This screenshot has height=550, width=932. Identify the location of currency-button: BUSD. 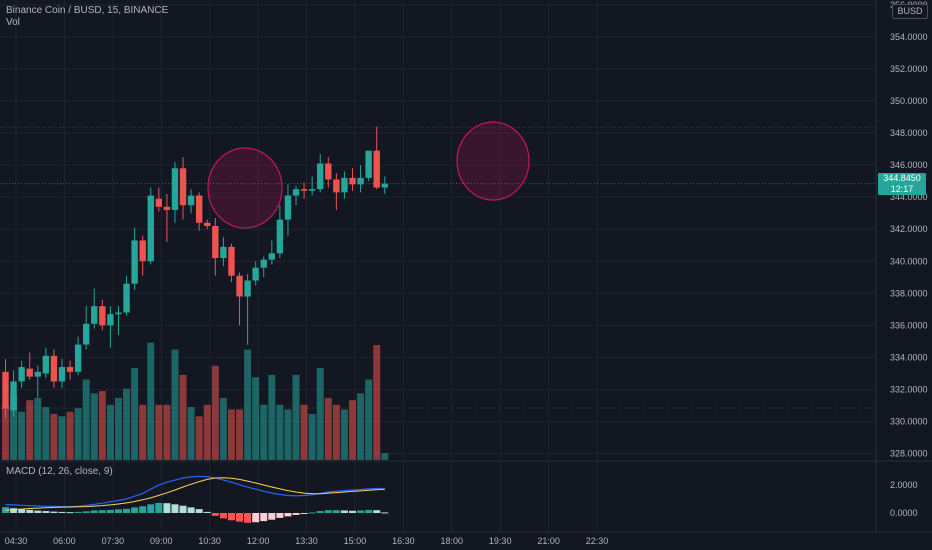
(910, 11).